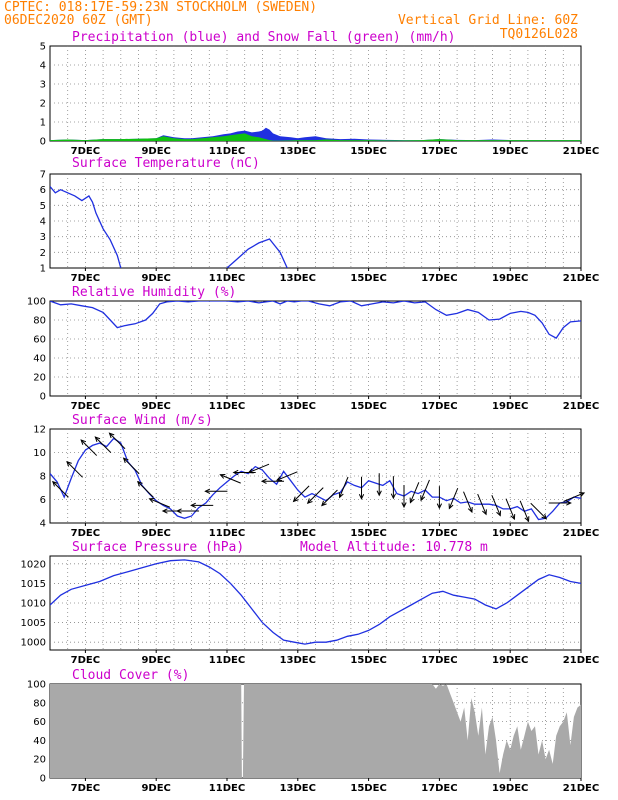  I want to click on cloud-cover-series, so click(315, 731).